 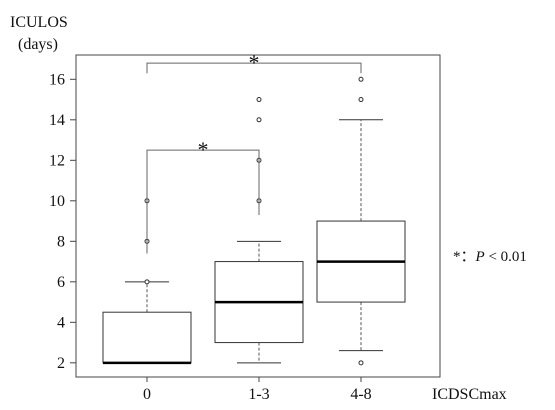 I want to click on y-tick-label: 8, so click(x=61, y=241).